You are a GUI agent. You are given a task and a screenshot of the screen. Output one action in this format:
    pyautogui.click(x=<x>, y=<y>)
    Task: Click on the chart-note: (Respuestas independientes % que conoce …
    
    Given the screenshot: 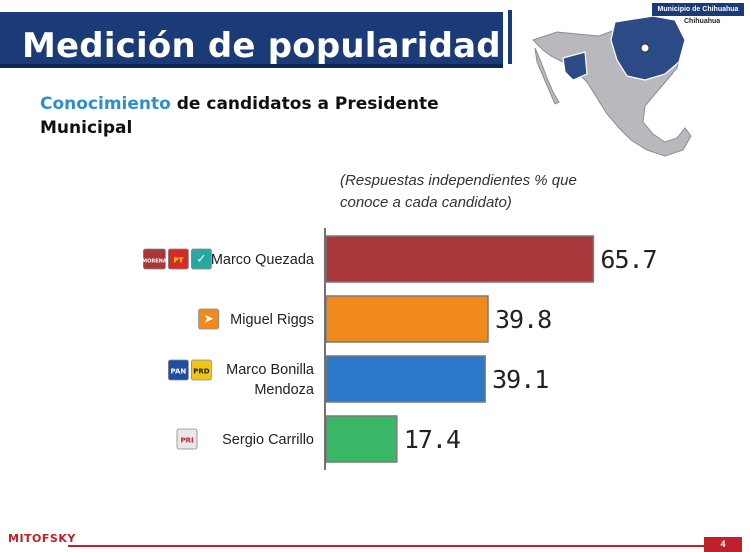 What is the action you would take?
    pyautogui.click(x=458, y=191)
    